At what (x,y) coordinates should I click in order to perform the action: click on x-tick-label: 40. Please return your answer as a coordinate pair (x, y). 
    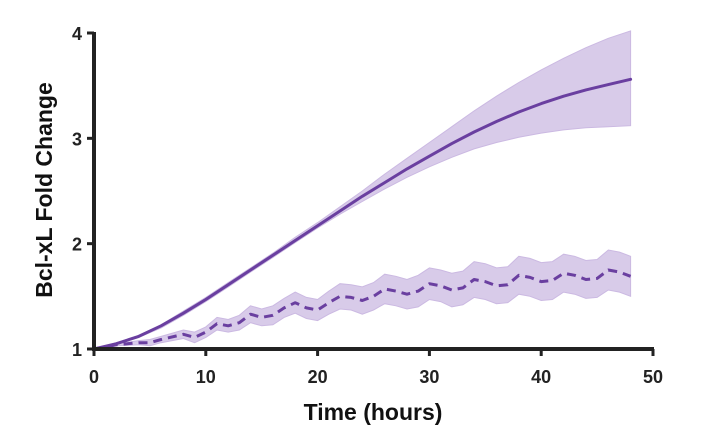
    Looking at the image, I should click on (541, 377).